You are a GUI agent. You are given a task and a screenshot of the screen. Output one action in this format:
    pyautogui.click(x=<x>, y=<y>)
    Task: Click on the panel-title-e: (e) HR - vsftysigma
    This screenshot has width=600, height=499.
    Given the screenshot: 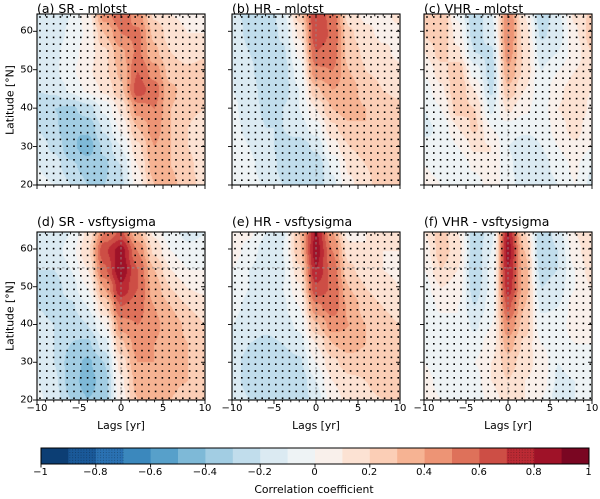 What is the action you would take?
    pyautogui.click(x=292, y=221)
    